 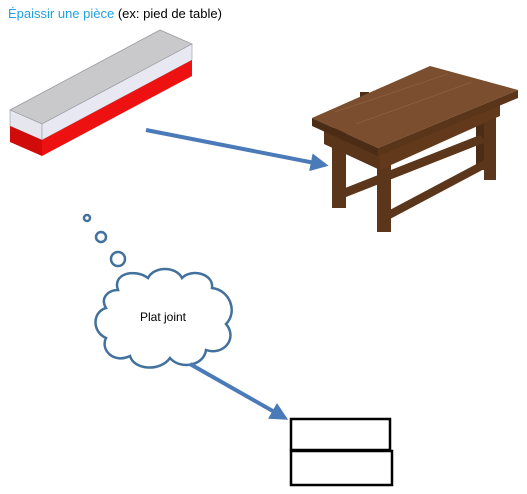 What do you see at coordinates (104, 240) in the screenshot?
I see `thought-bubbles` at bounding box center [104, 240].